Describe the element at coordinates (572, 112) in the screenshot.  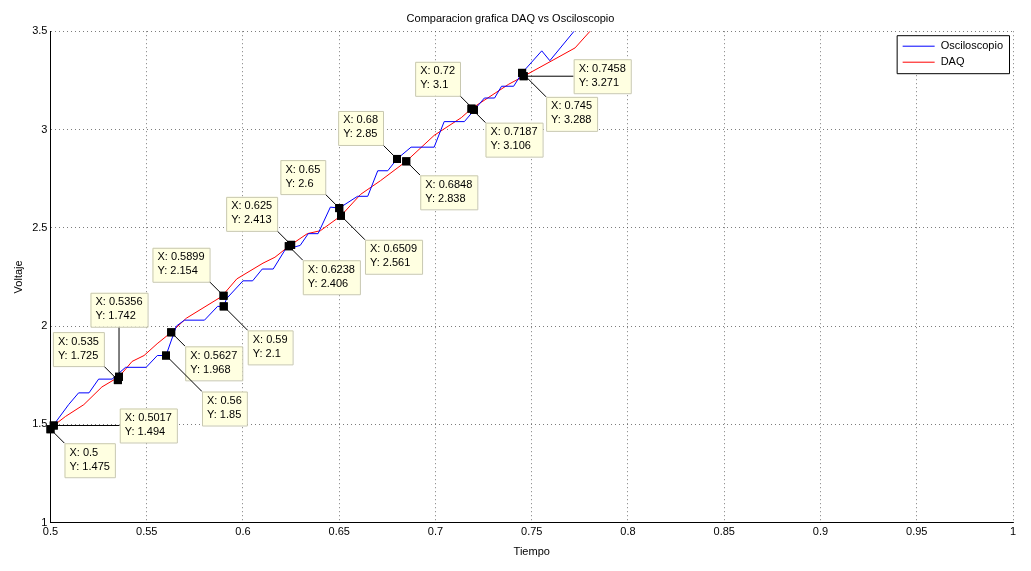
I see `annotation: X: 0.745 Y: 3.288` at that location.